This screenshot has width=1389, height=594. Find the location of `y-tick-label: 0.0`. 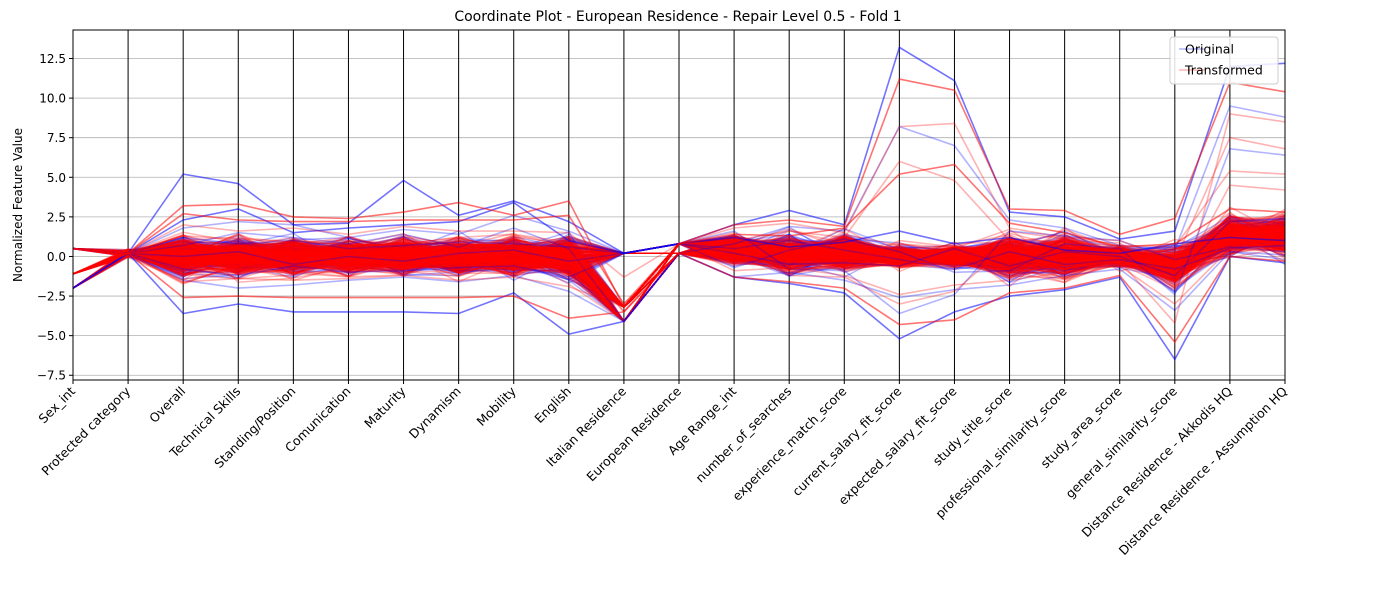

y-tick-label: 0.0 is located at coordinates (56, 257).